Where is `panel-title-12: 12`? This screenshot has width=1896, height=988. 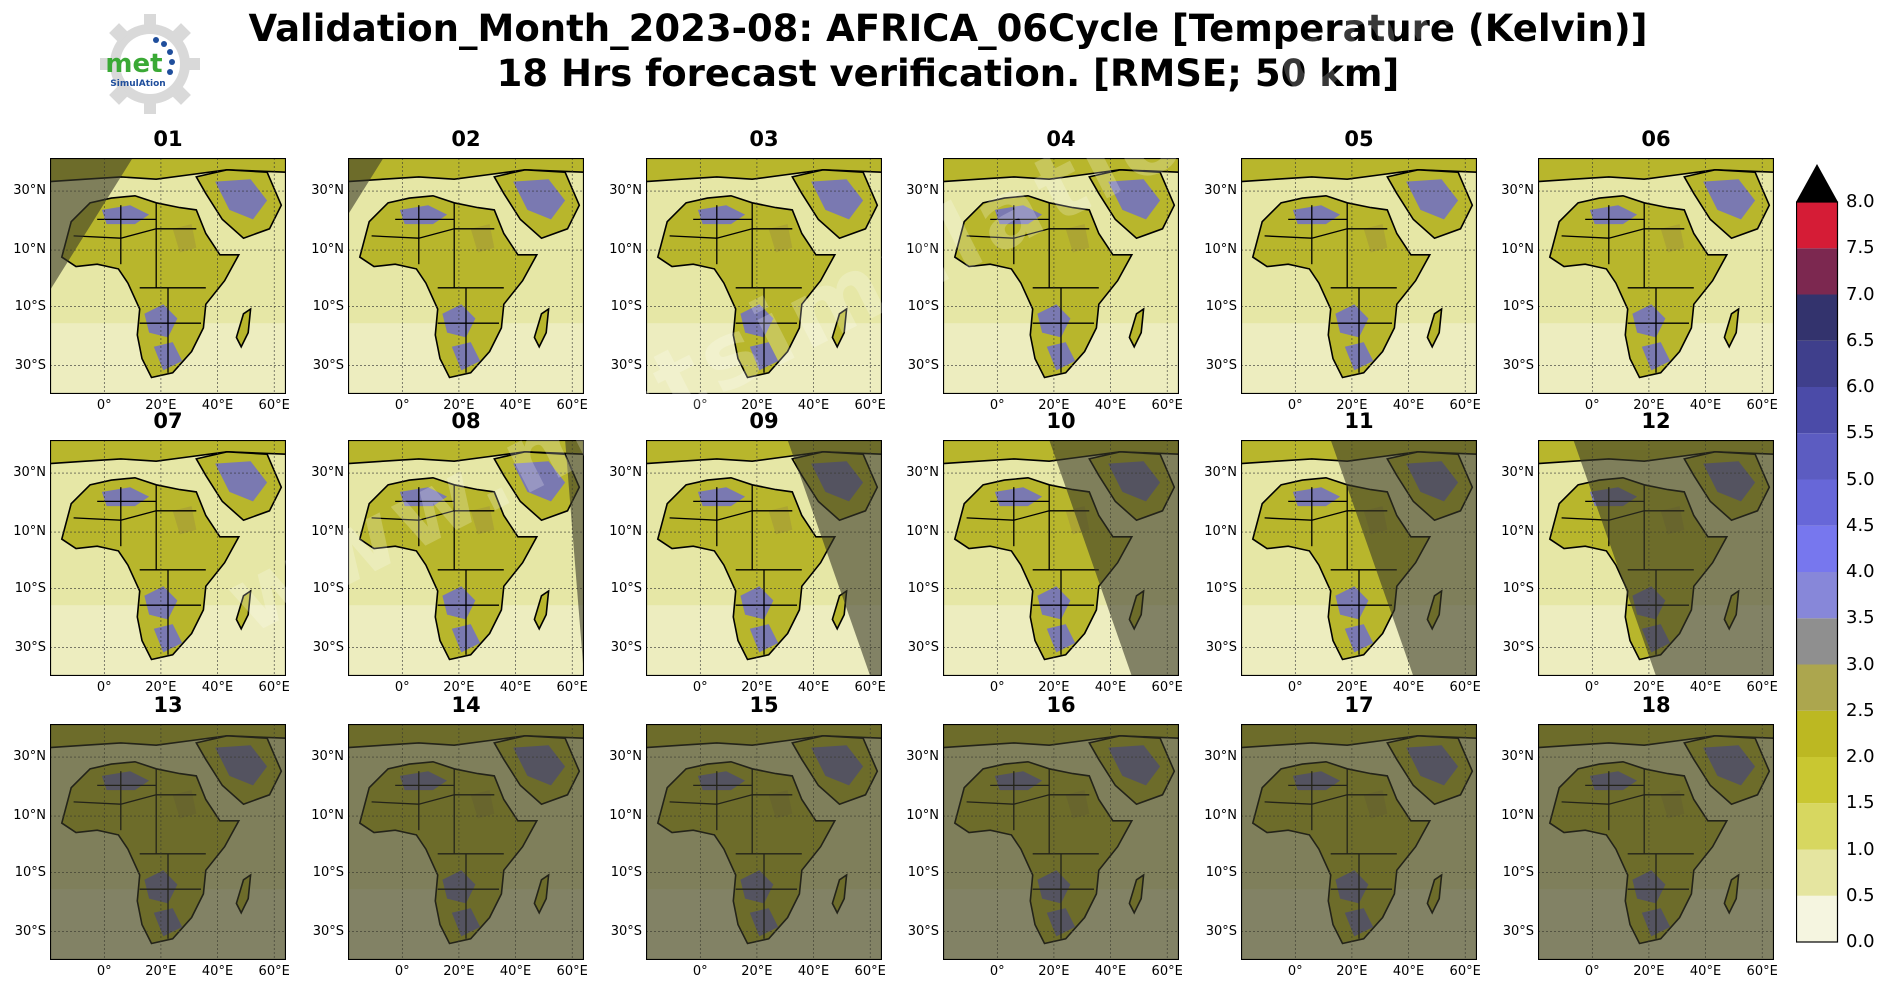
panel-title-12: 12 is located at coordinates (1656, 421).